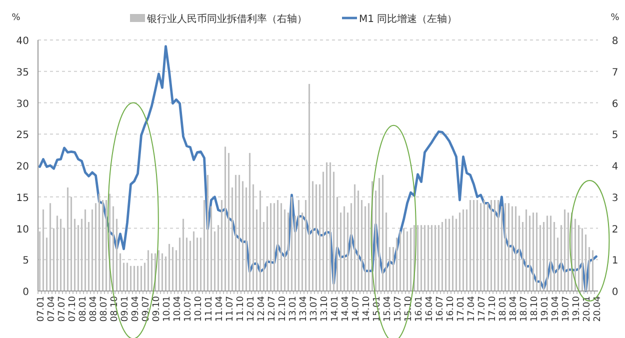 Image resolution: width=625 pixels, height=338 pixels. What do you see at coordinates (41, 309) in the screenshot?
I see `x-tick-label: 07.01` at bounding box center [41, 309].